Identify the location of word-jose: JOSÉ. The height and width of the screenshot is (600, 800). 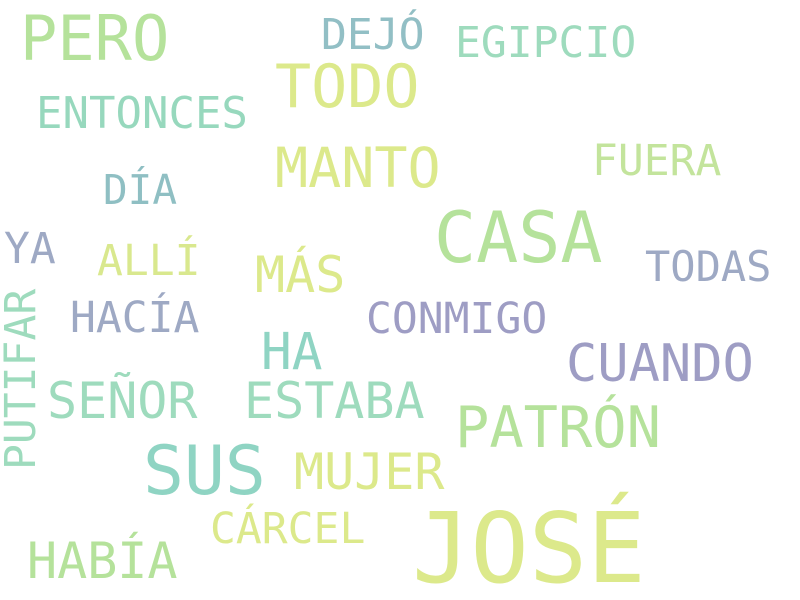
(529, 546).